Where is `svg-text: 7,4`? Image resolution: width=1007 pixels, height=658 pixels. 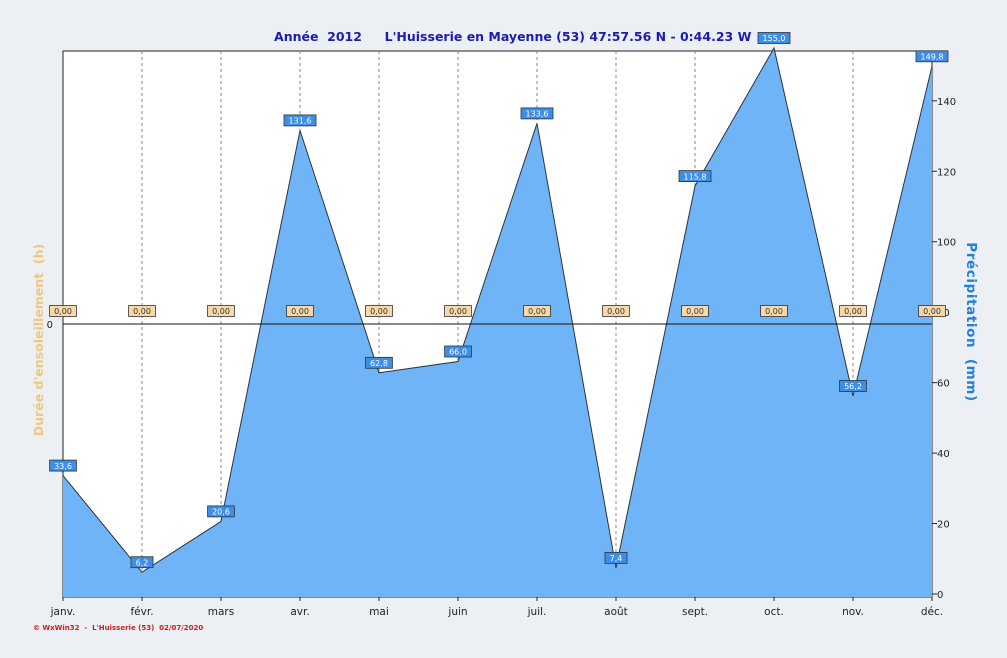 svg-text: 7,4 is located at coordinates (616, 558).